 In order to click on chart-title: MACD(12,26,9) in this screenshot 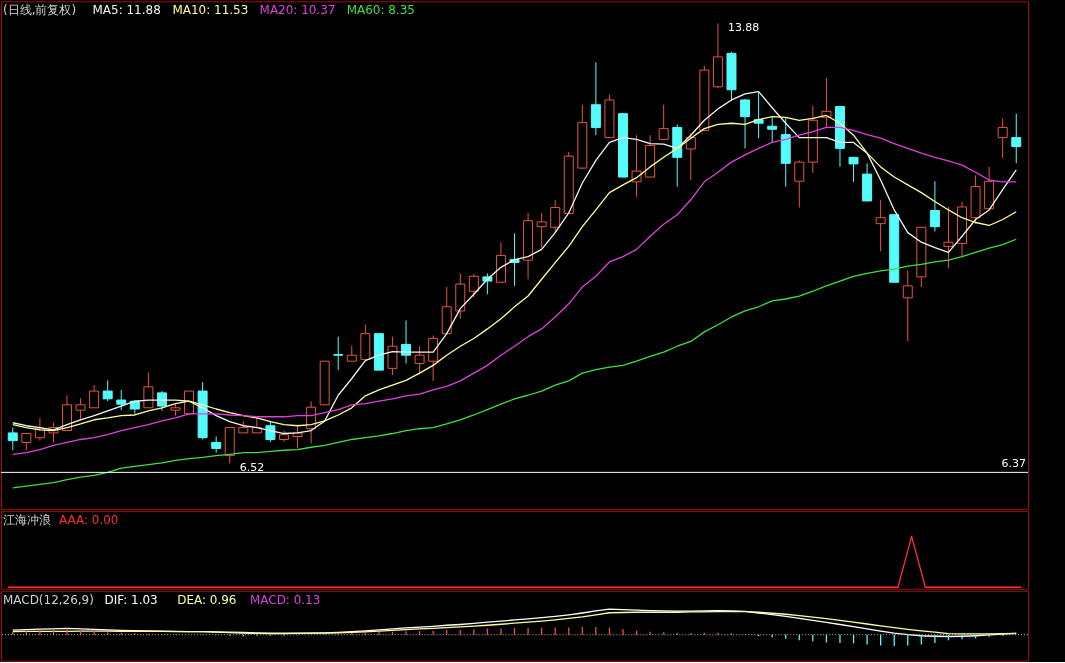, I will do `click(48, 599)`.